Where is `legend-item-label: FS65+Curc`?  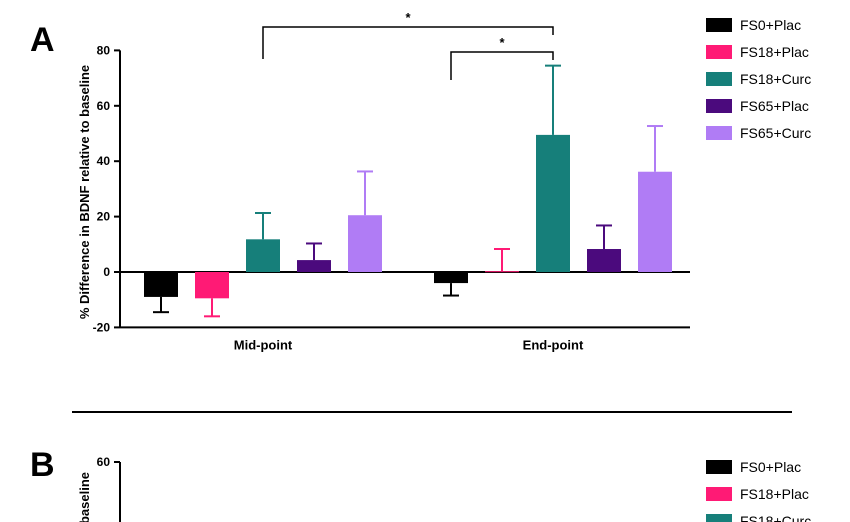
legend-item-label: FS65+Curc is located at coordinates (775, 133).